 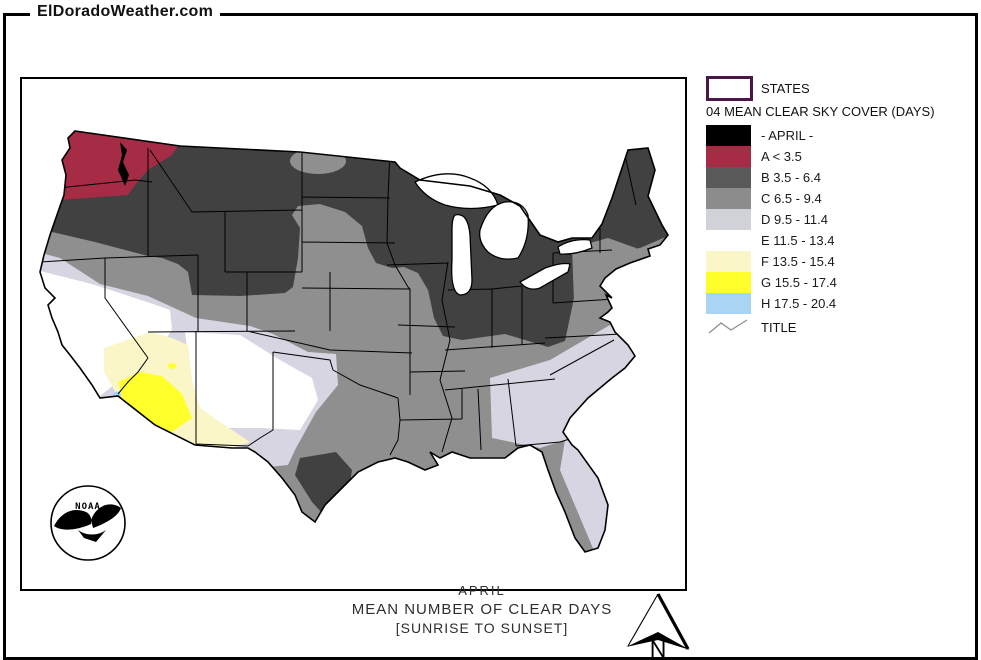 I want to click on lake-ontario-icon, so click(x=575, y=247).